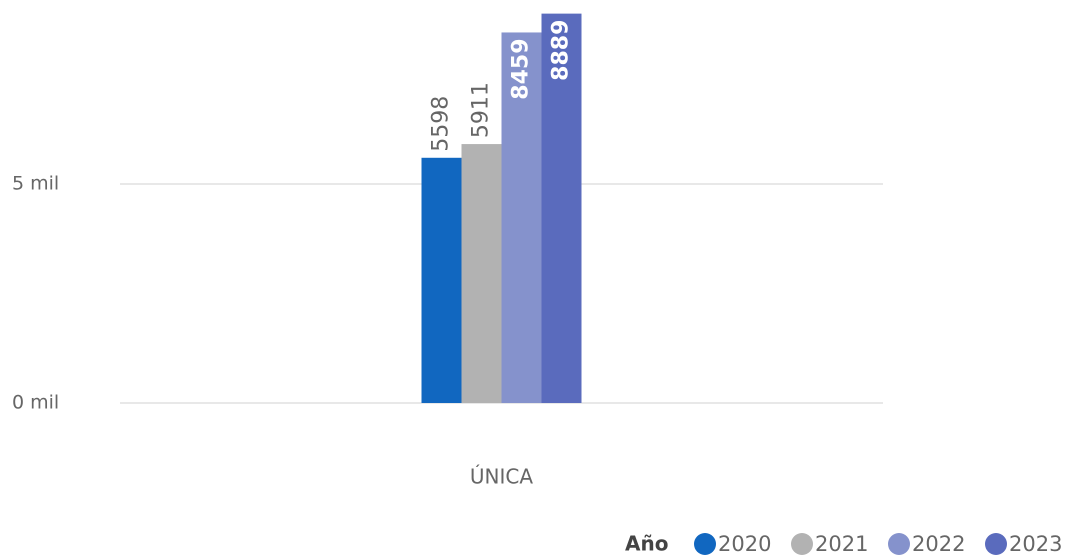  What do you see at coordinates (35, 403) in the screenshot?
I see `y-tick-label: 0 mil` at bounding box center [35, 403].